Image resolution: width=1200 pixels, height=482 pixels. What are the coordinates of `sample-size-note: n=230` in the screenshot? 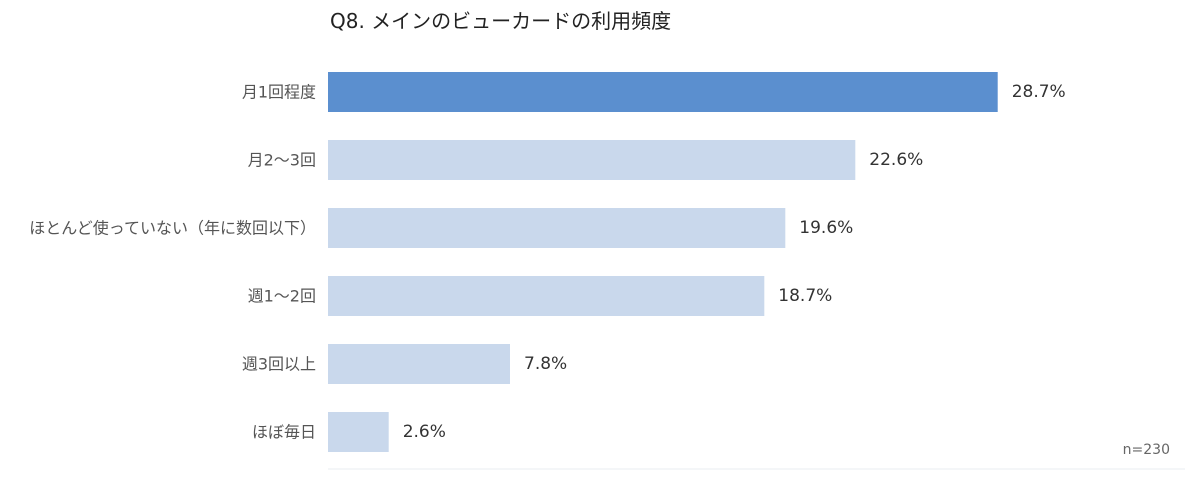 It's located at (1146, 450).